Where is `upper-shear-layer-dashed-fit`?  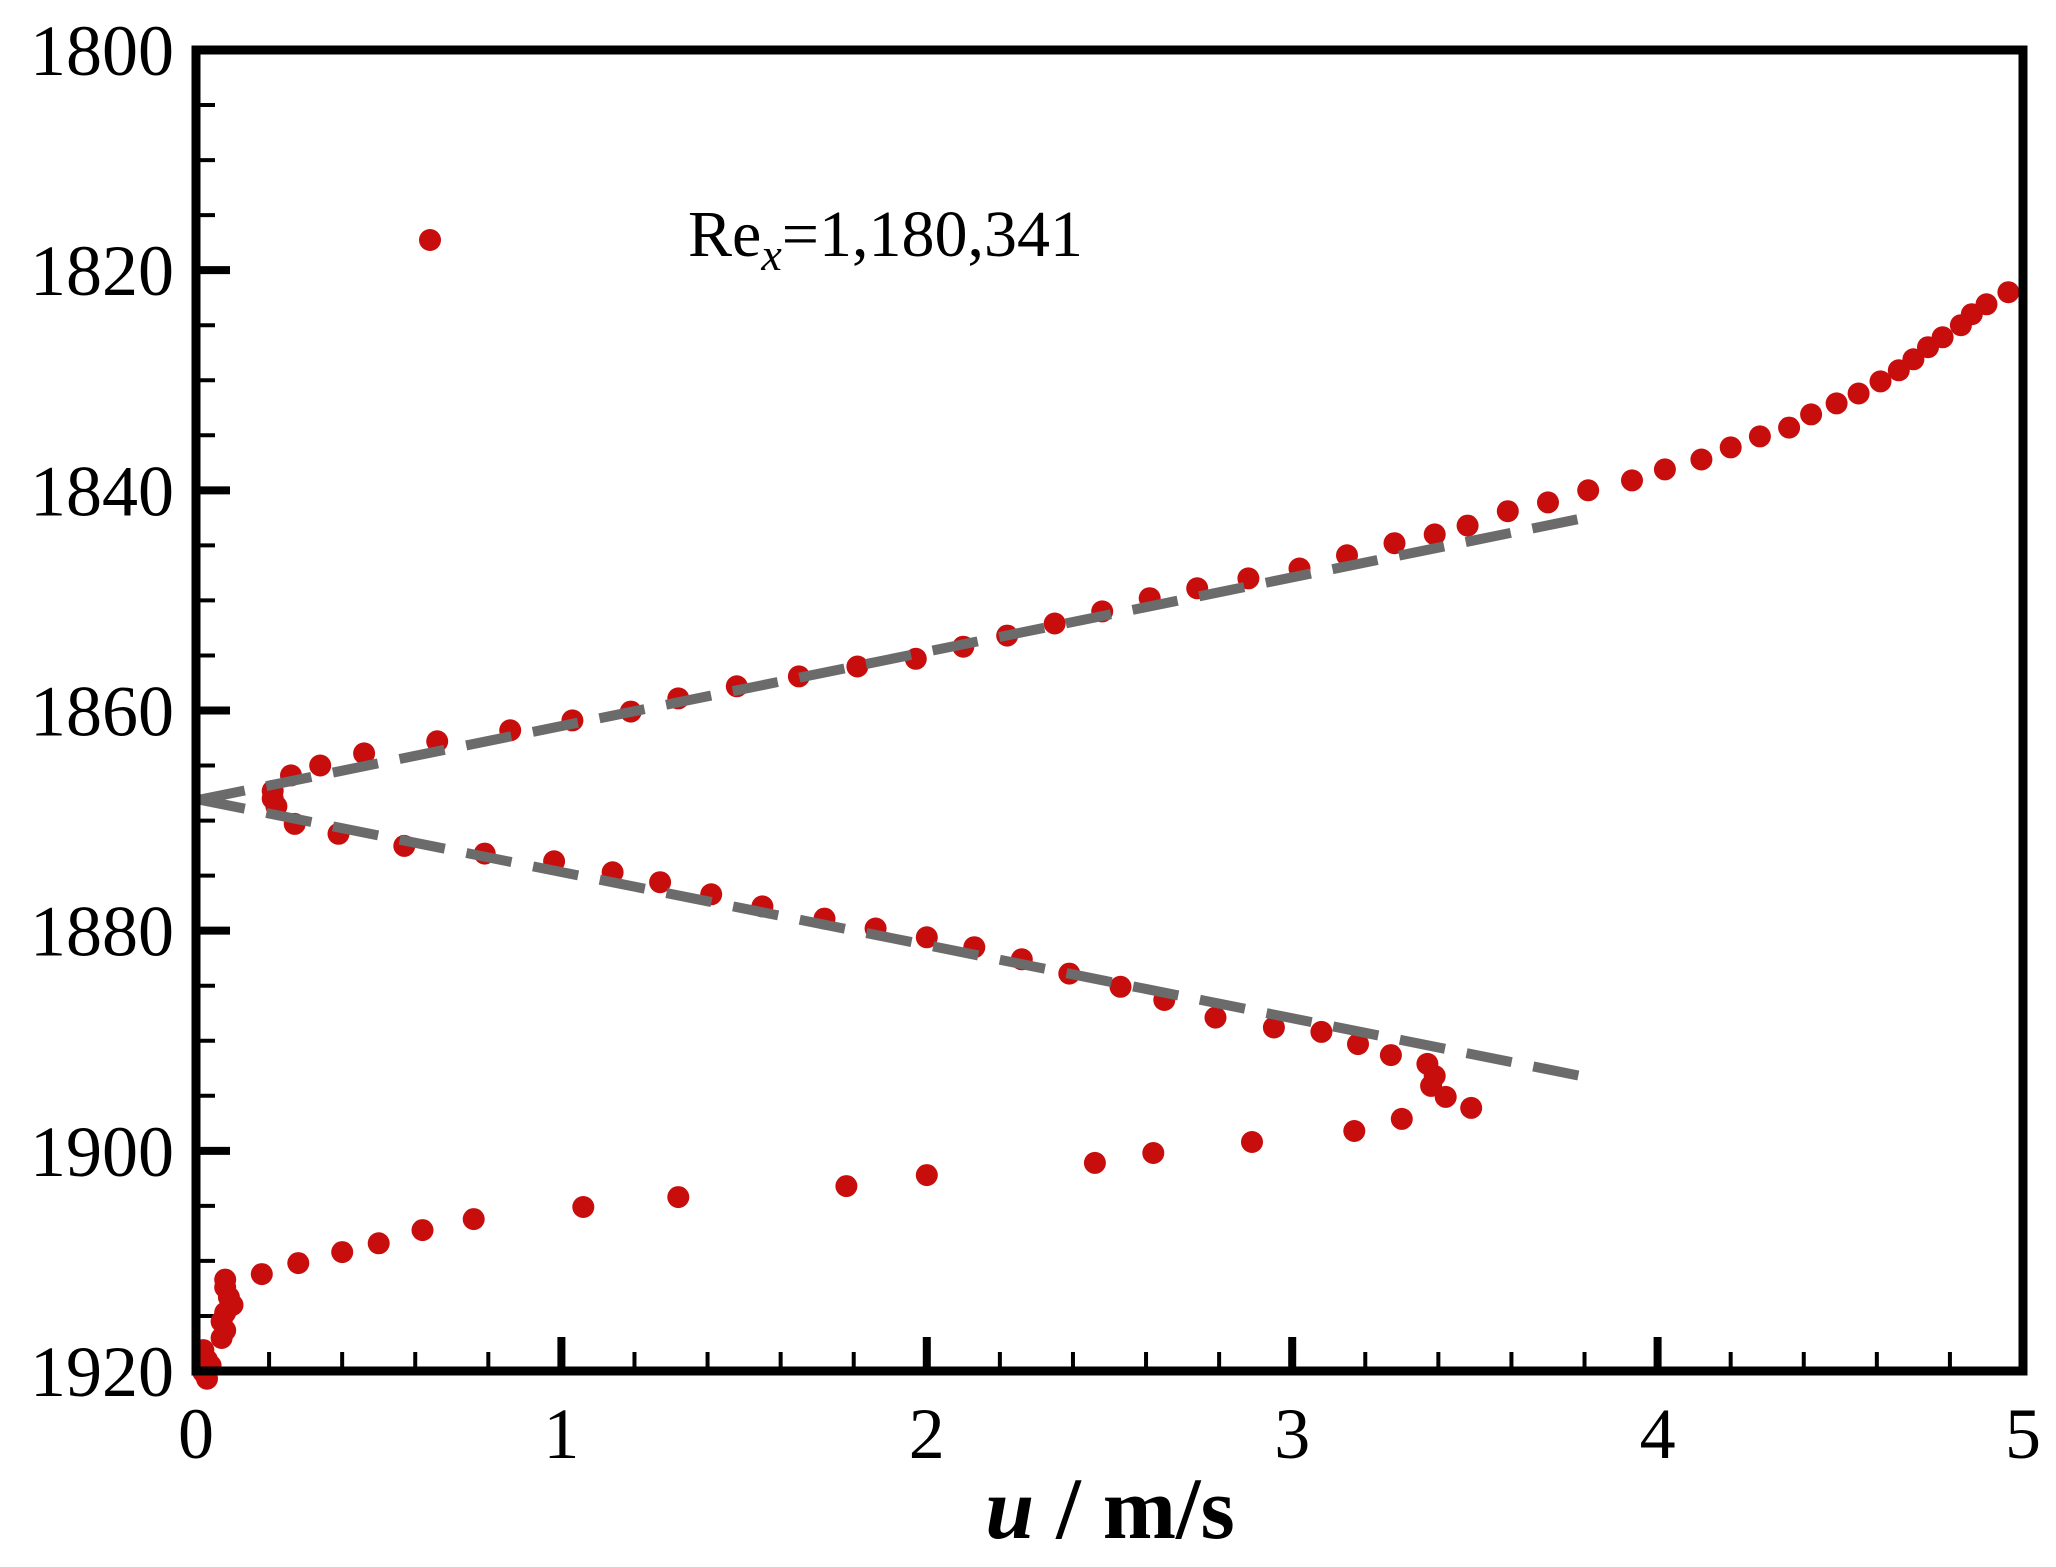 upper-shear-layer-dashed-fit is located at coordinates (897, 657).